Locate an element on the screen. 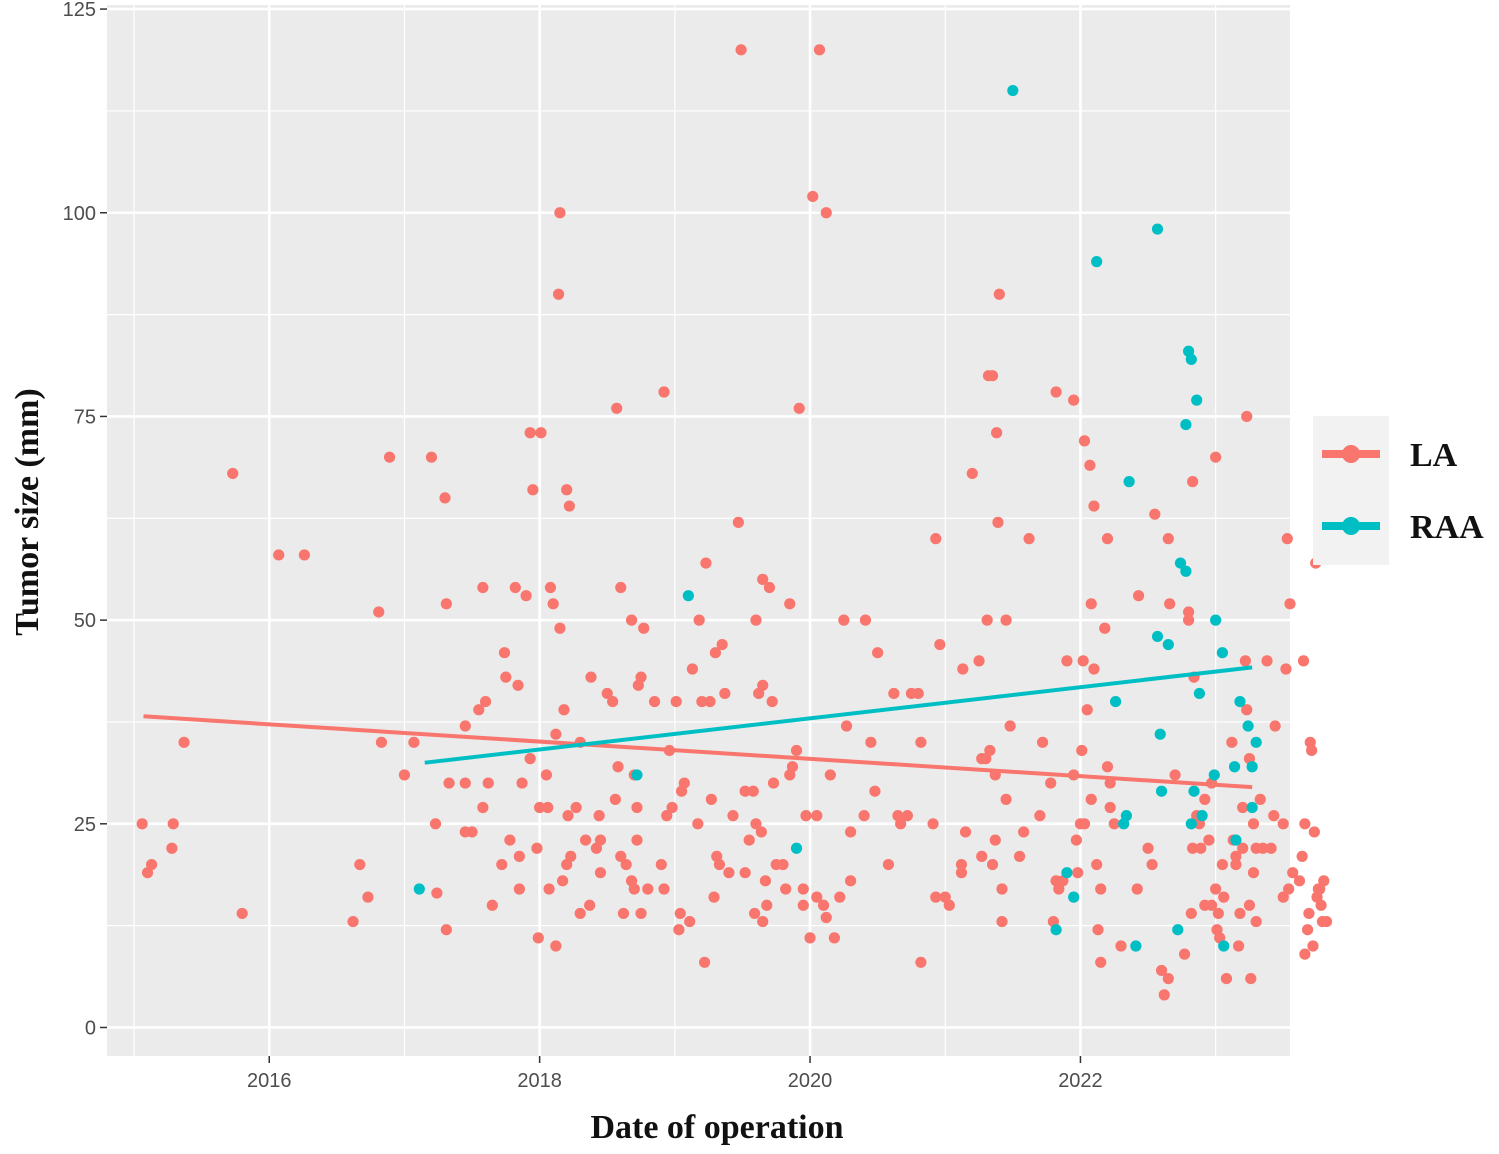 The image size is (1499, 1154). x-axis-title: Date of operation is located at coordinates (716, 1127).